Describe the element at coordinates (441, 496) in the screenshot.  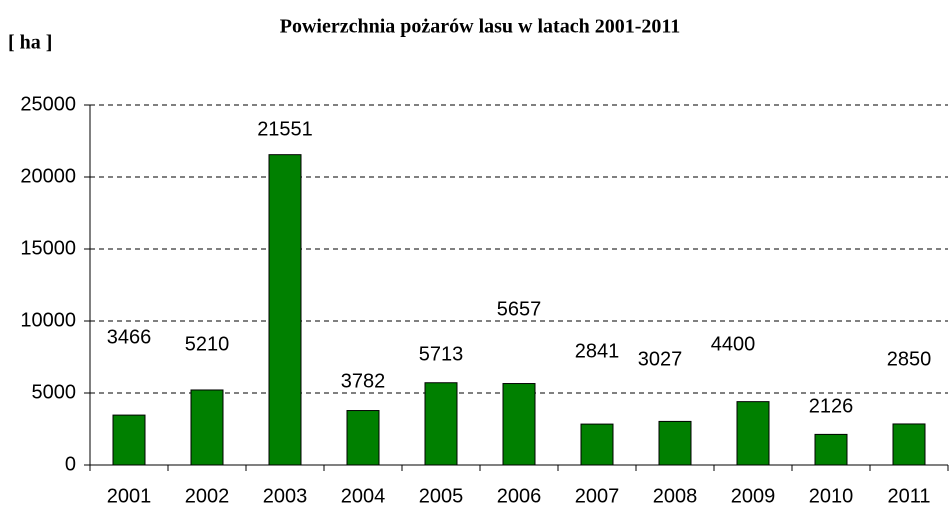
I see `x-tick-label: 2005` at that location.